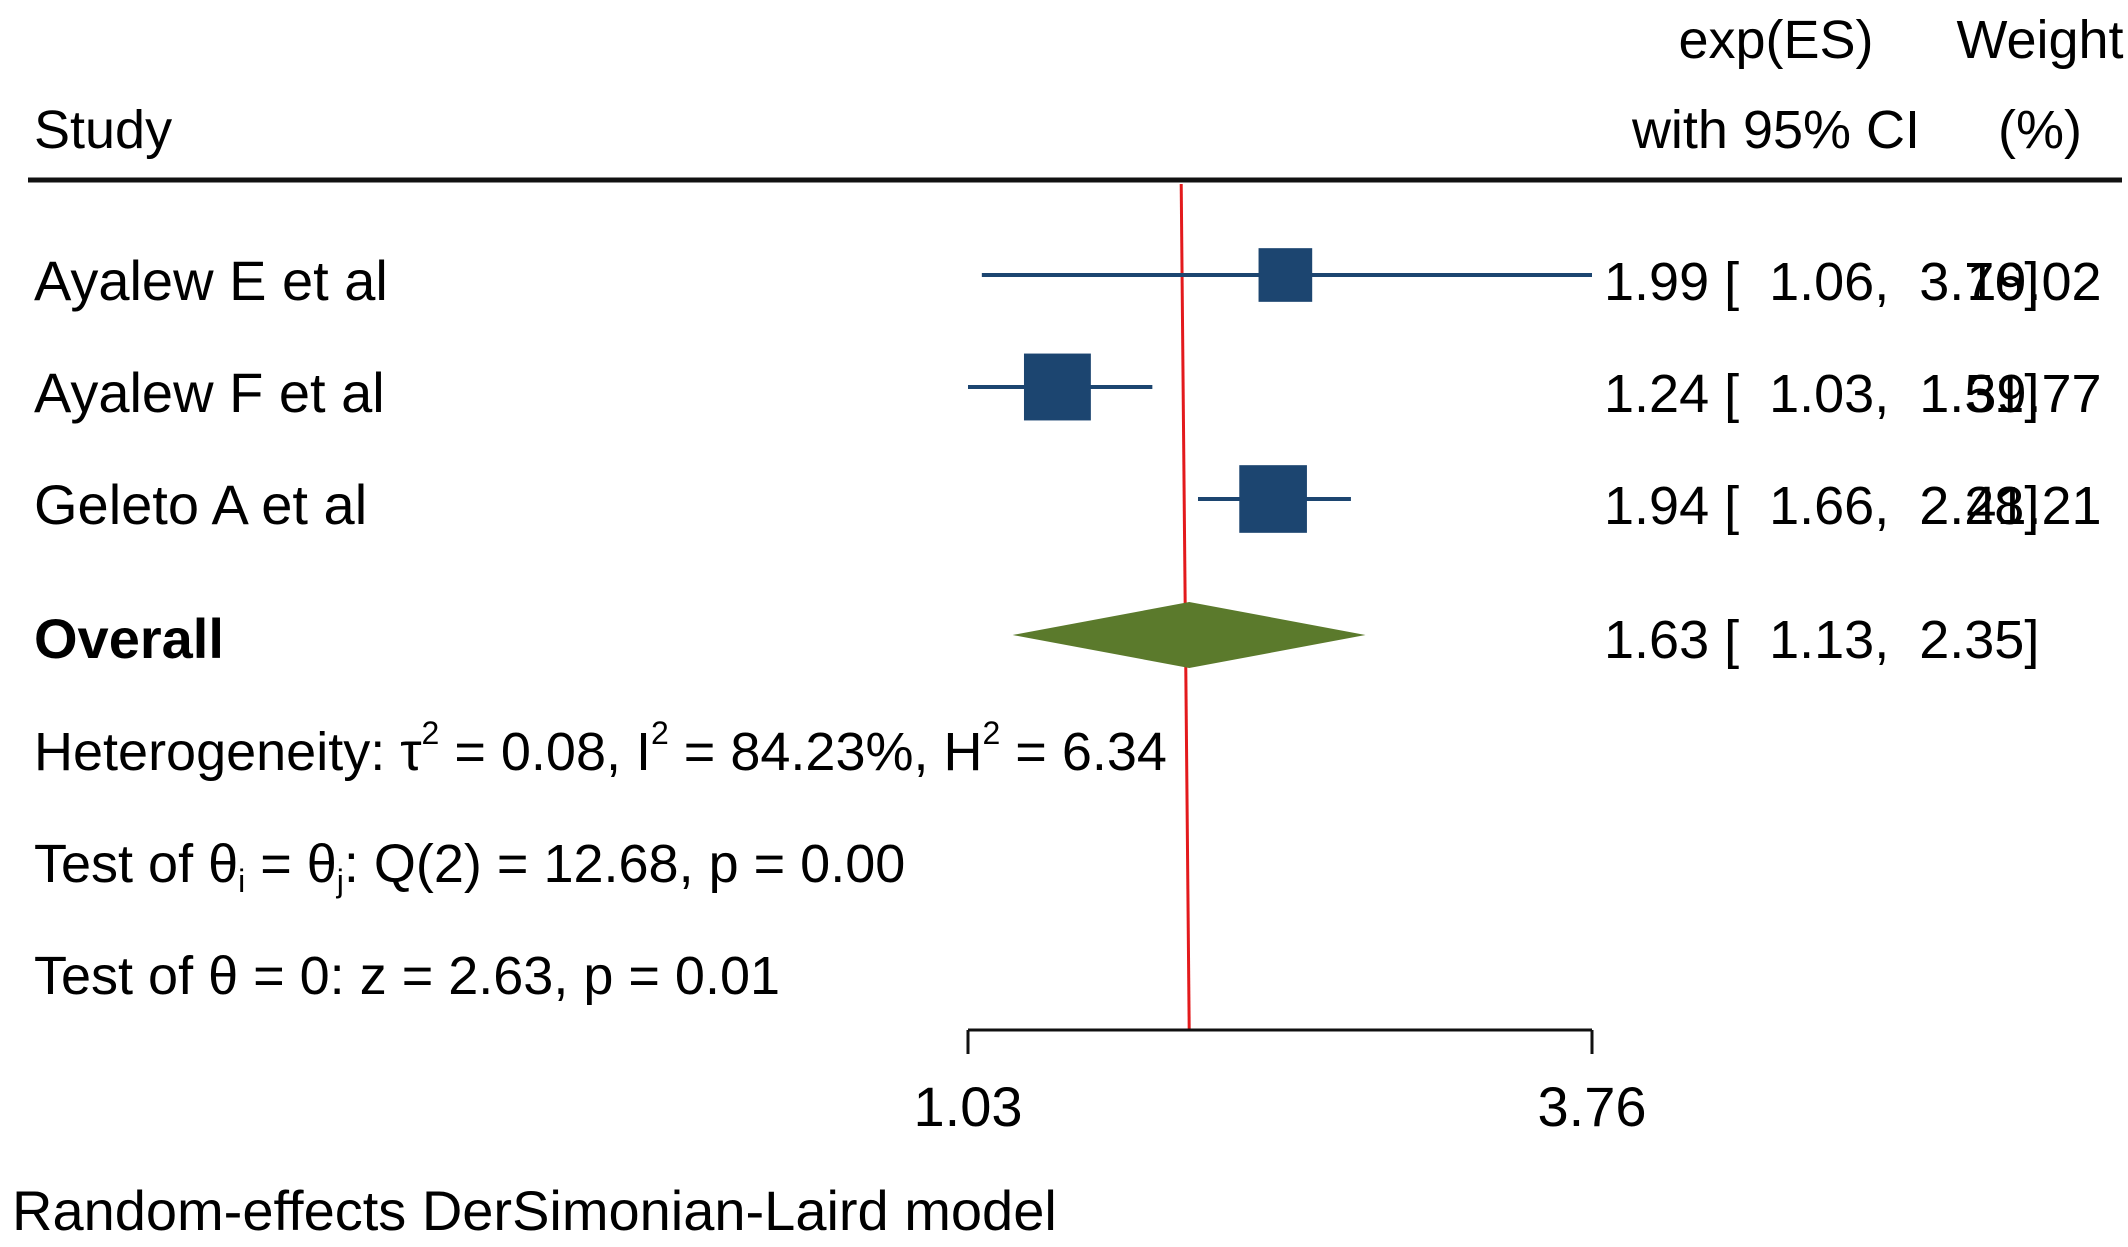  I want to click on test-q-sub-j: j, so click(340, 881).